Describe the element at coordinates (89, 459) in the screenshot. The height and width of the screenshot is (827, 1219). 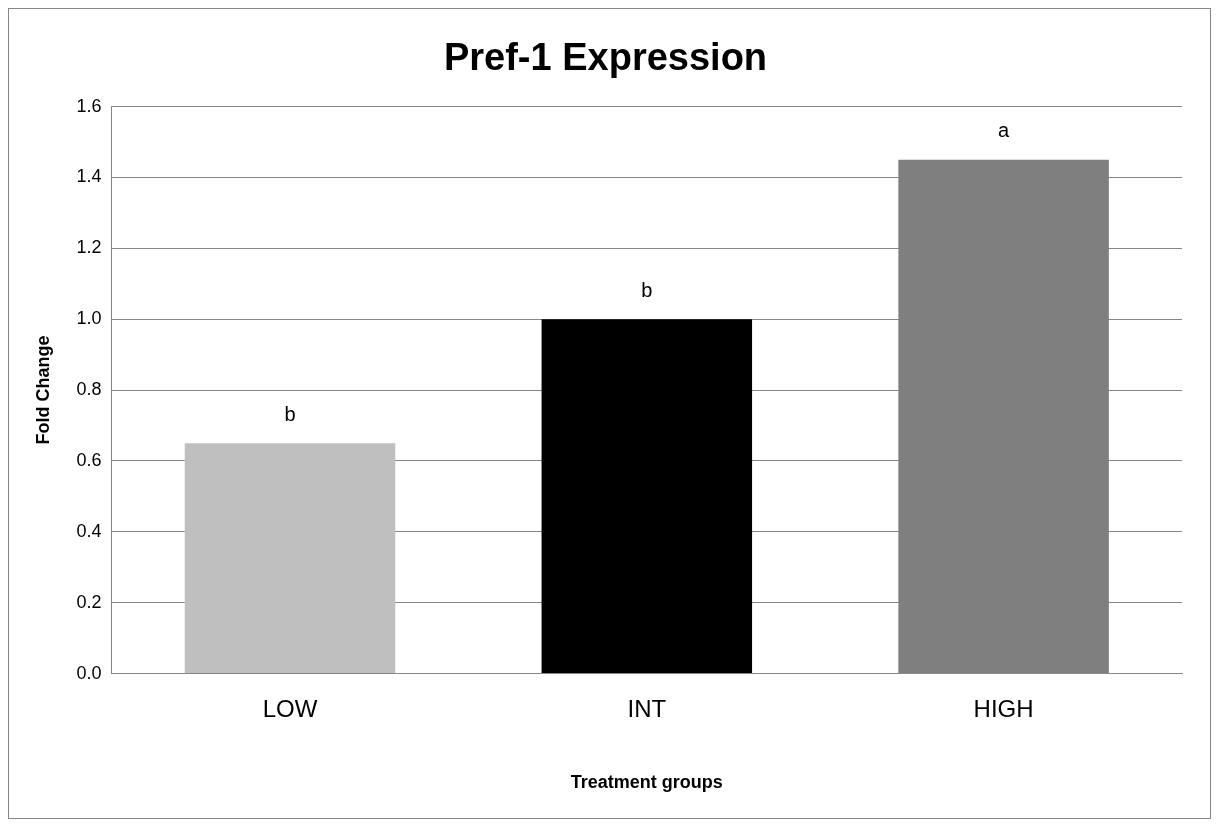
I see `y-tick-label: 0.6` at that location.